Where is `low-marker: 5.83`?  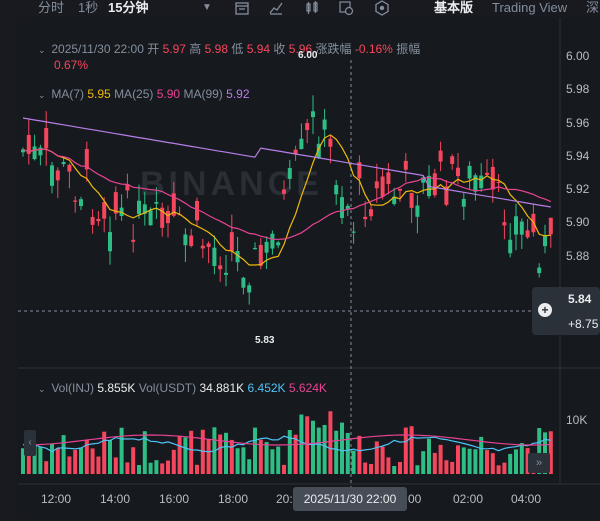
low-marker: 5.83 is located at coordinates (265, 340).